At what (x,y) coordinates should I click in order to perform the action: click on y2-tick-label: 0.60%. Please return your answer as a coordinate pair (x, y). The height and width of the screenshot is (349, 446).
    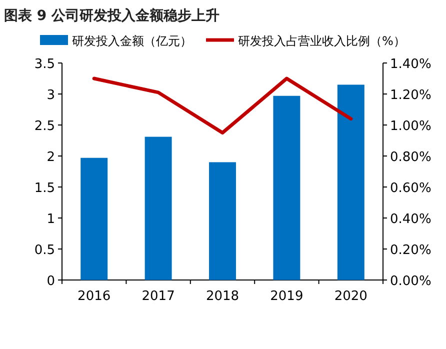
    Looking at the image, I should click on (411, 188).